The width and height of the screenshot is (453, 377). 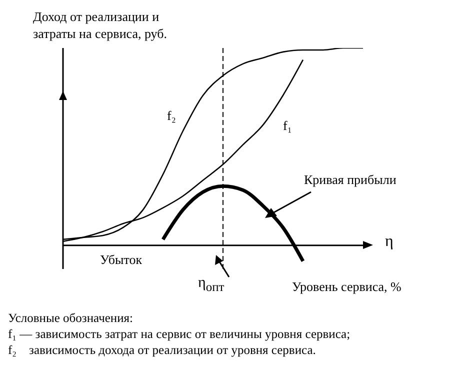 What do you see at coordinates (287, 125) in the screenshot?
I see `series-label: f₁` at bounding box center [287, 125].